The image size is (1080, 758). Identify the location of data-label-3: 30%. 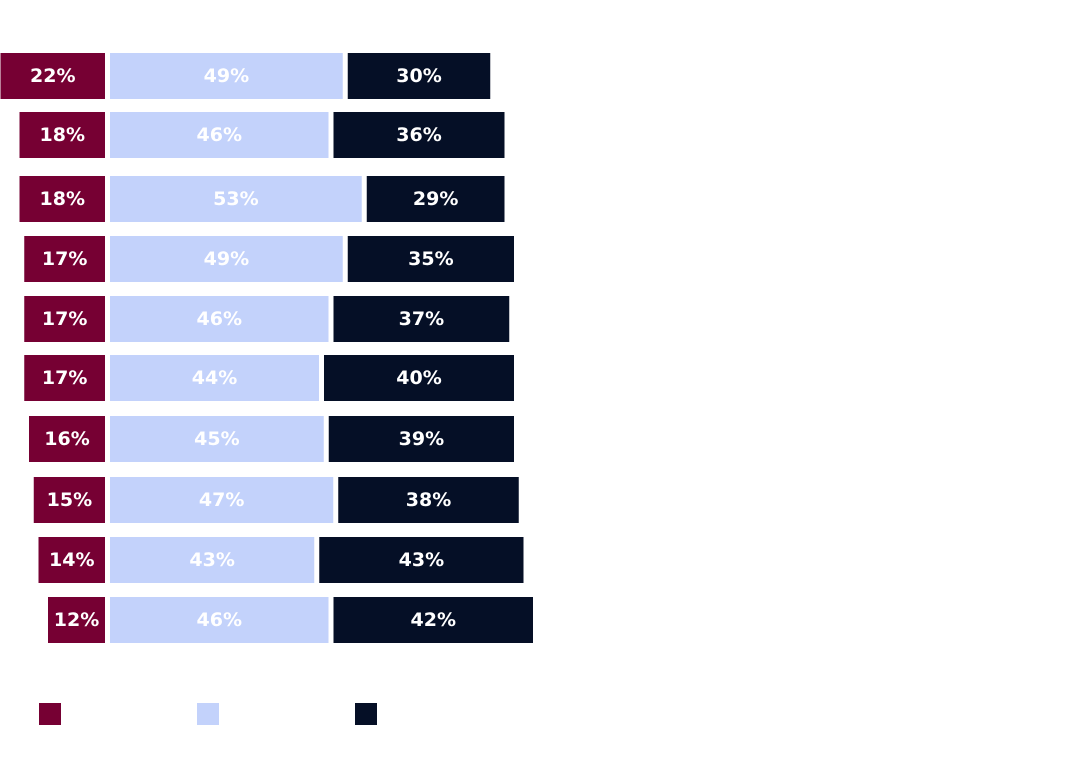
(418, 76).